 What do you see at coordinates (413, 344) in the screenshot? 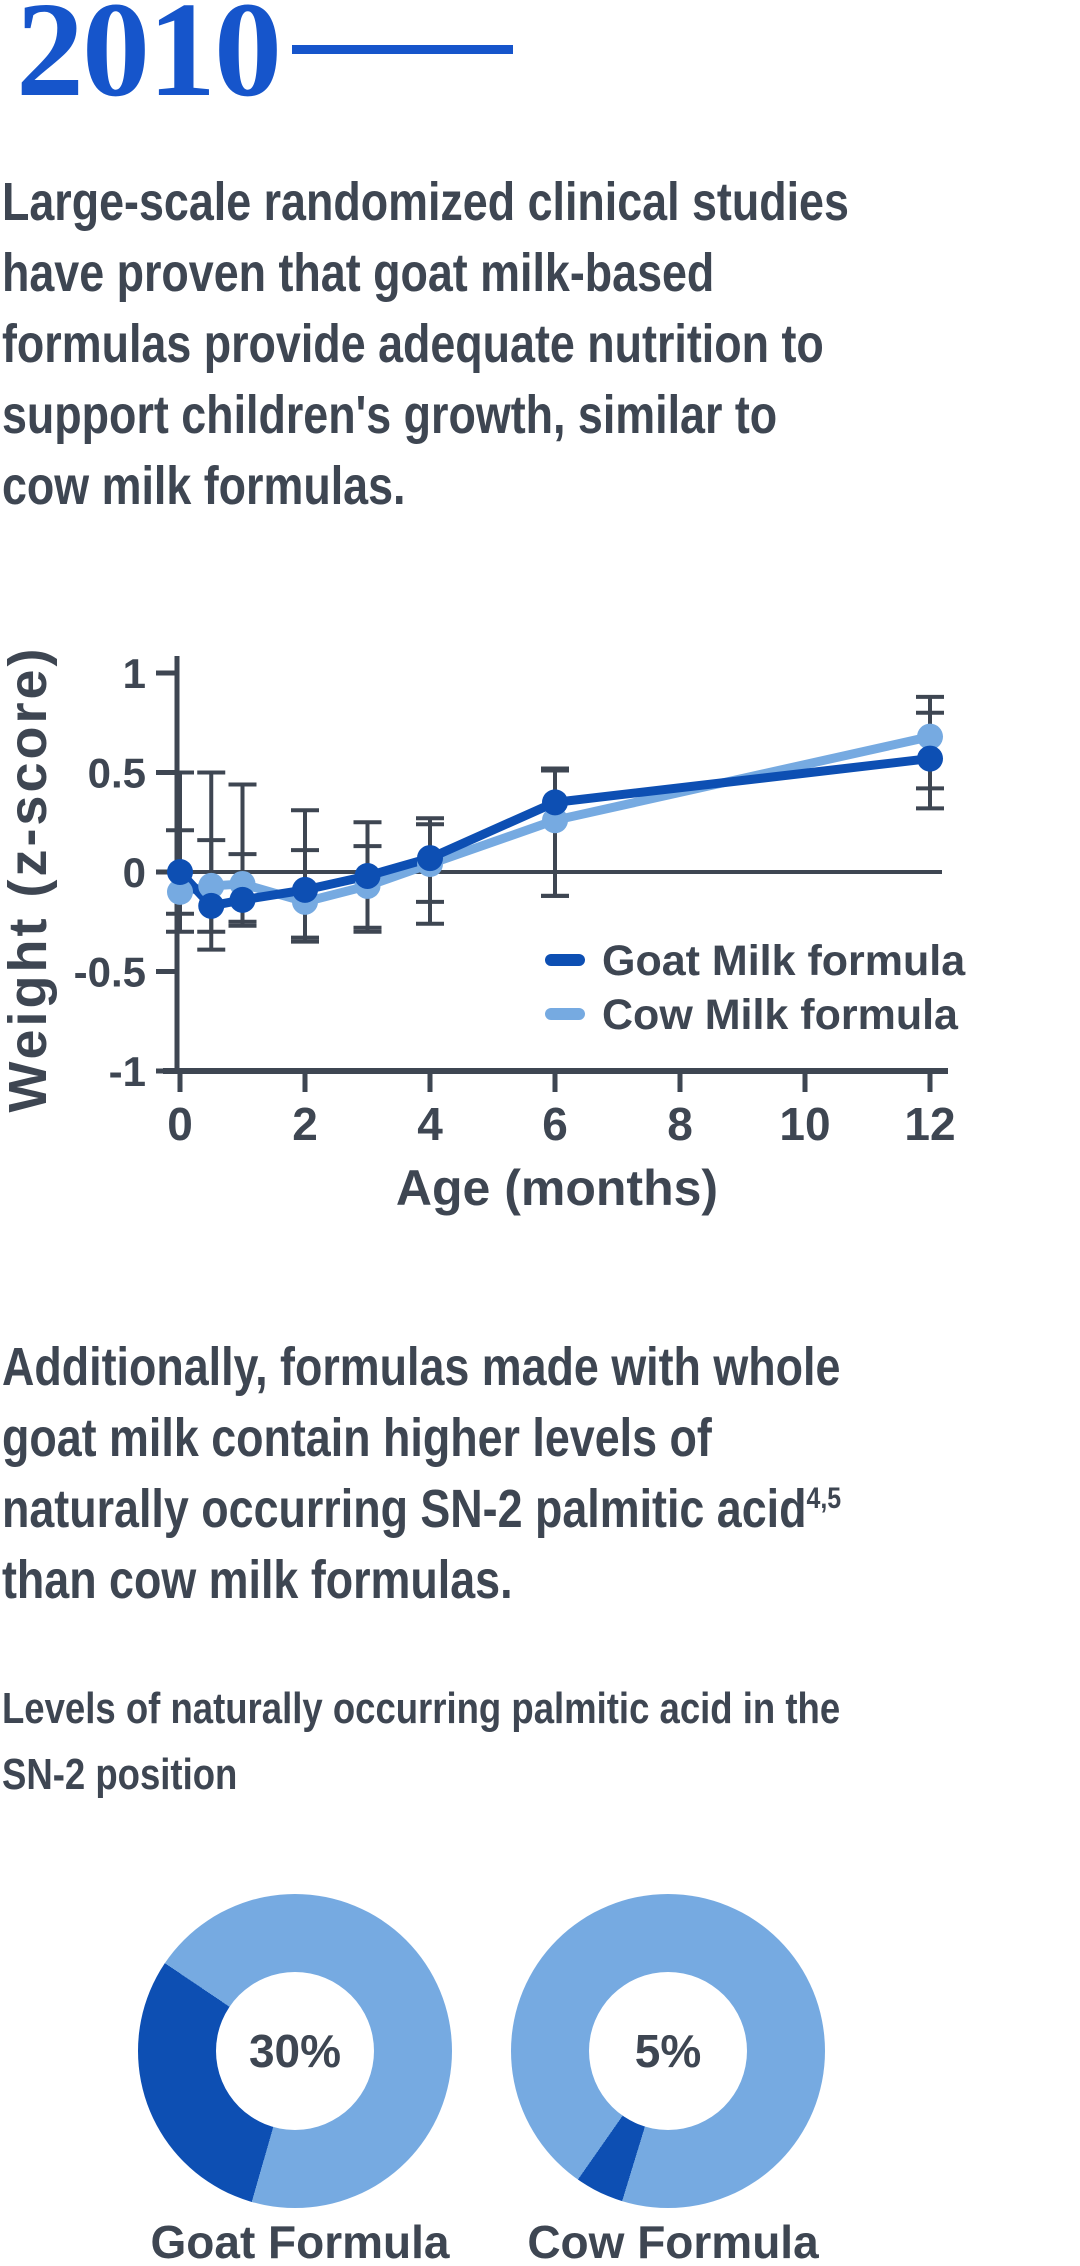
I see `paragraph-line: formulas provide adequate nutrition to` at bounding box center [413, 344].